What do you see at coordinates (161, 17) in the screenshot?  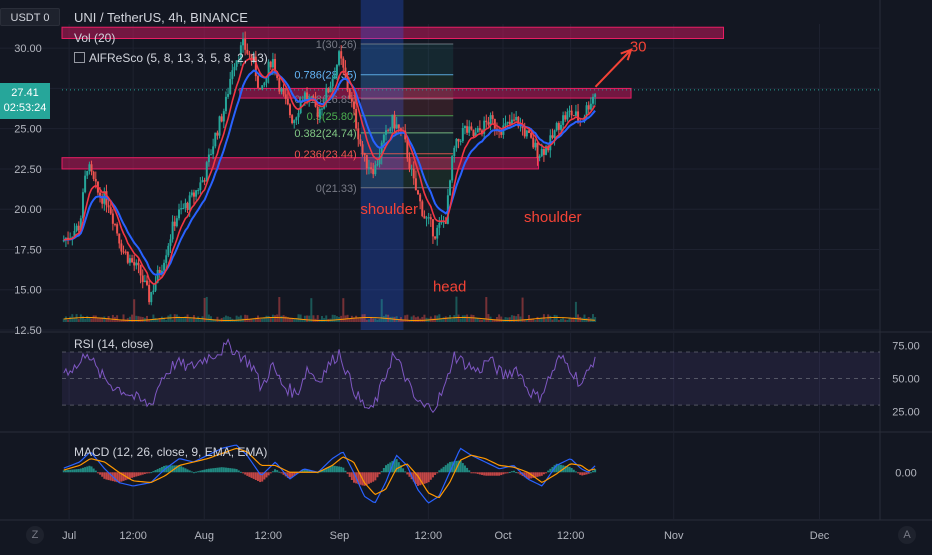 I see `symbol-title: UNI / TetherUS, 4h, BINANCE` at bounding box center [161, 17].